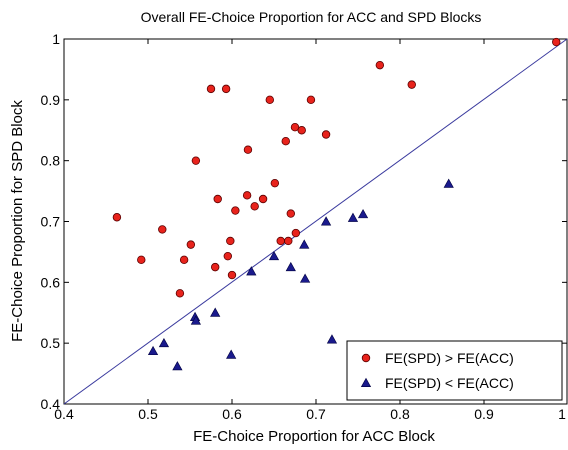 This screenshot has width=568, height=450. I want to click on y-tick-label: 0.4, so click(51, 404).